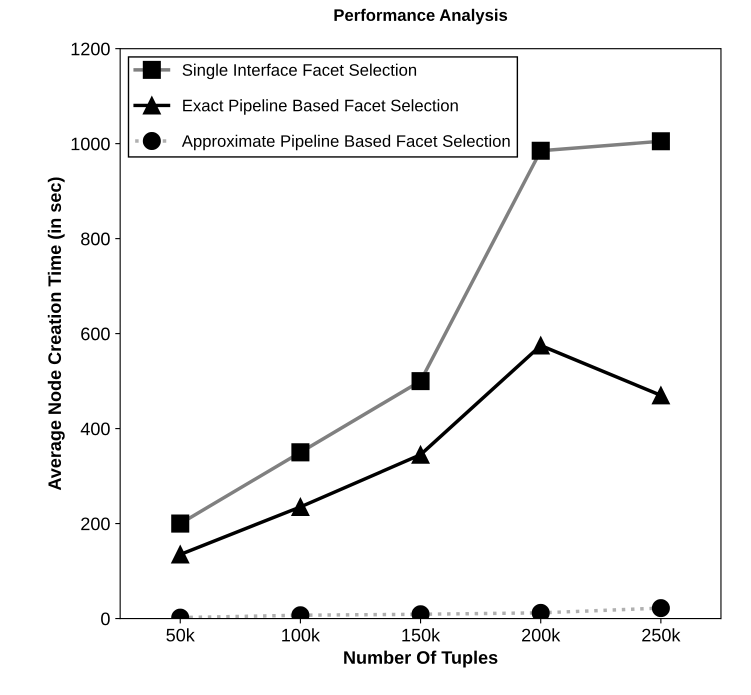 The height and width of the screenshot is (695, 751). What do you see at coordinates (95, 334) in the screenshot?
I see `y-tick-label: 600` at bounding box center [95, 334].